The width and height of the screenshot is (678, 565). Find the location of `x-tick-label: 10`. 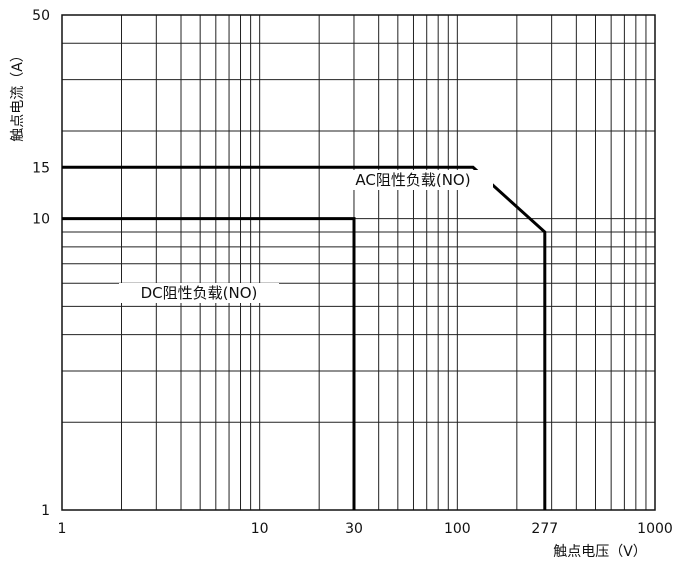

x-tick-label: 10 is located at coordinates (260, 529).